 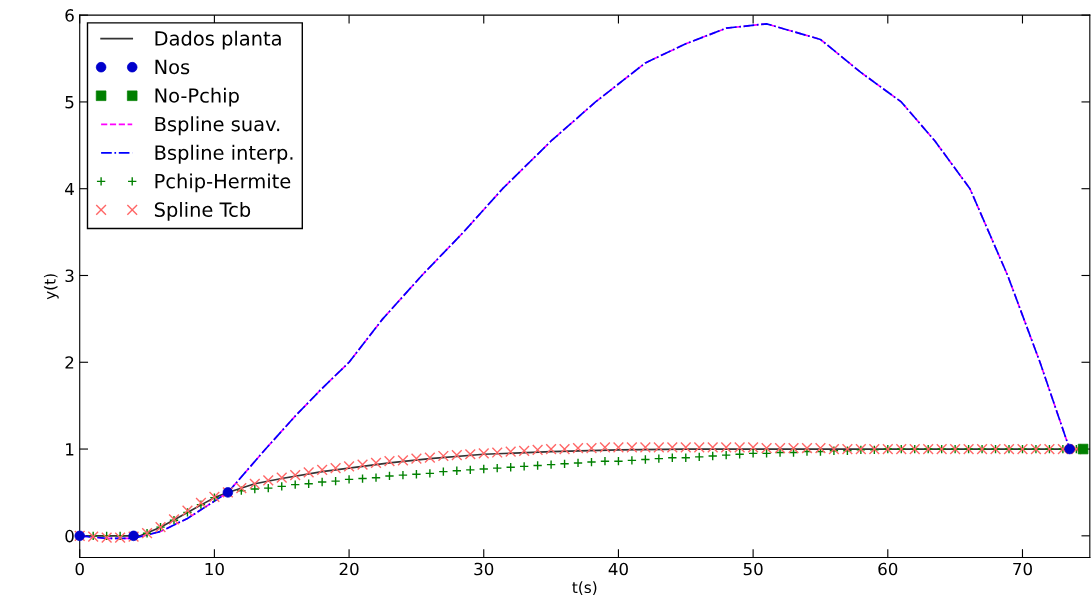 I want to click on x-tick-label: 60, so click(x=888, y=569).